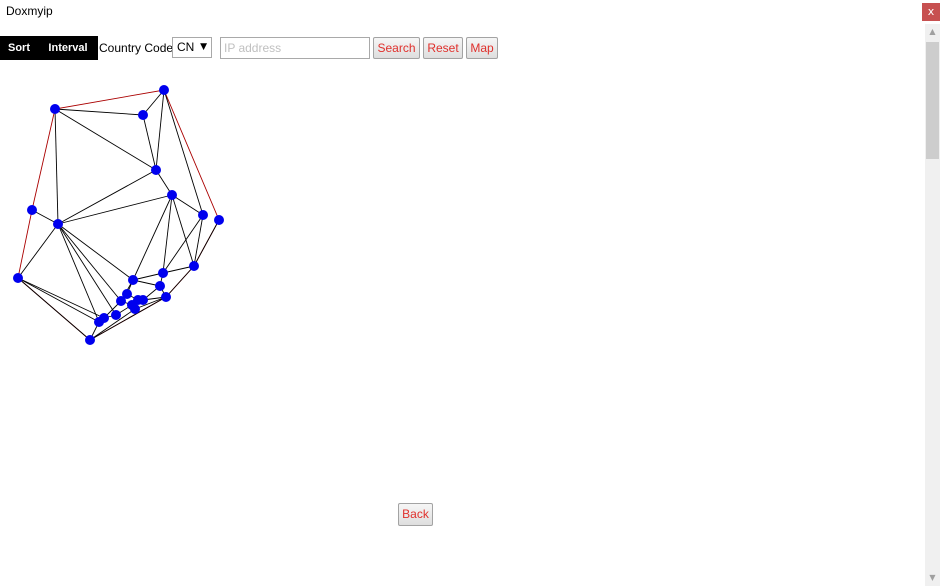 Image resolution: width=940 pixels, height=586 pixels. I want to click on sort-button: Sort, so click(19, 48).